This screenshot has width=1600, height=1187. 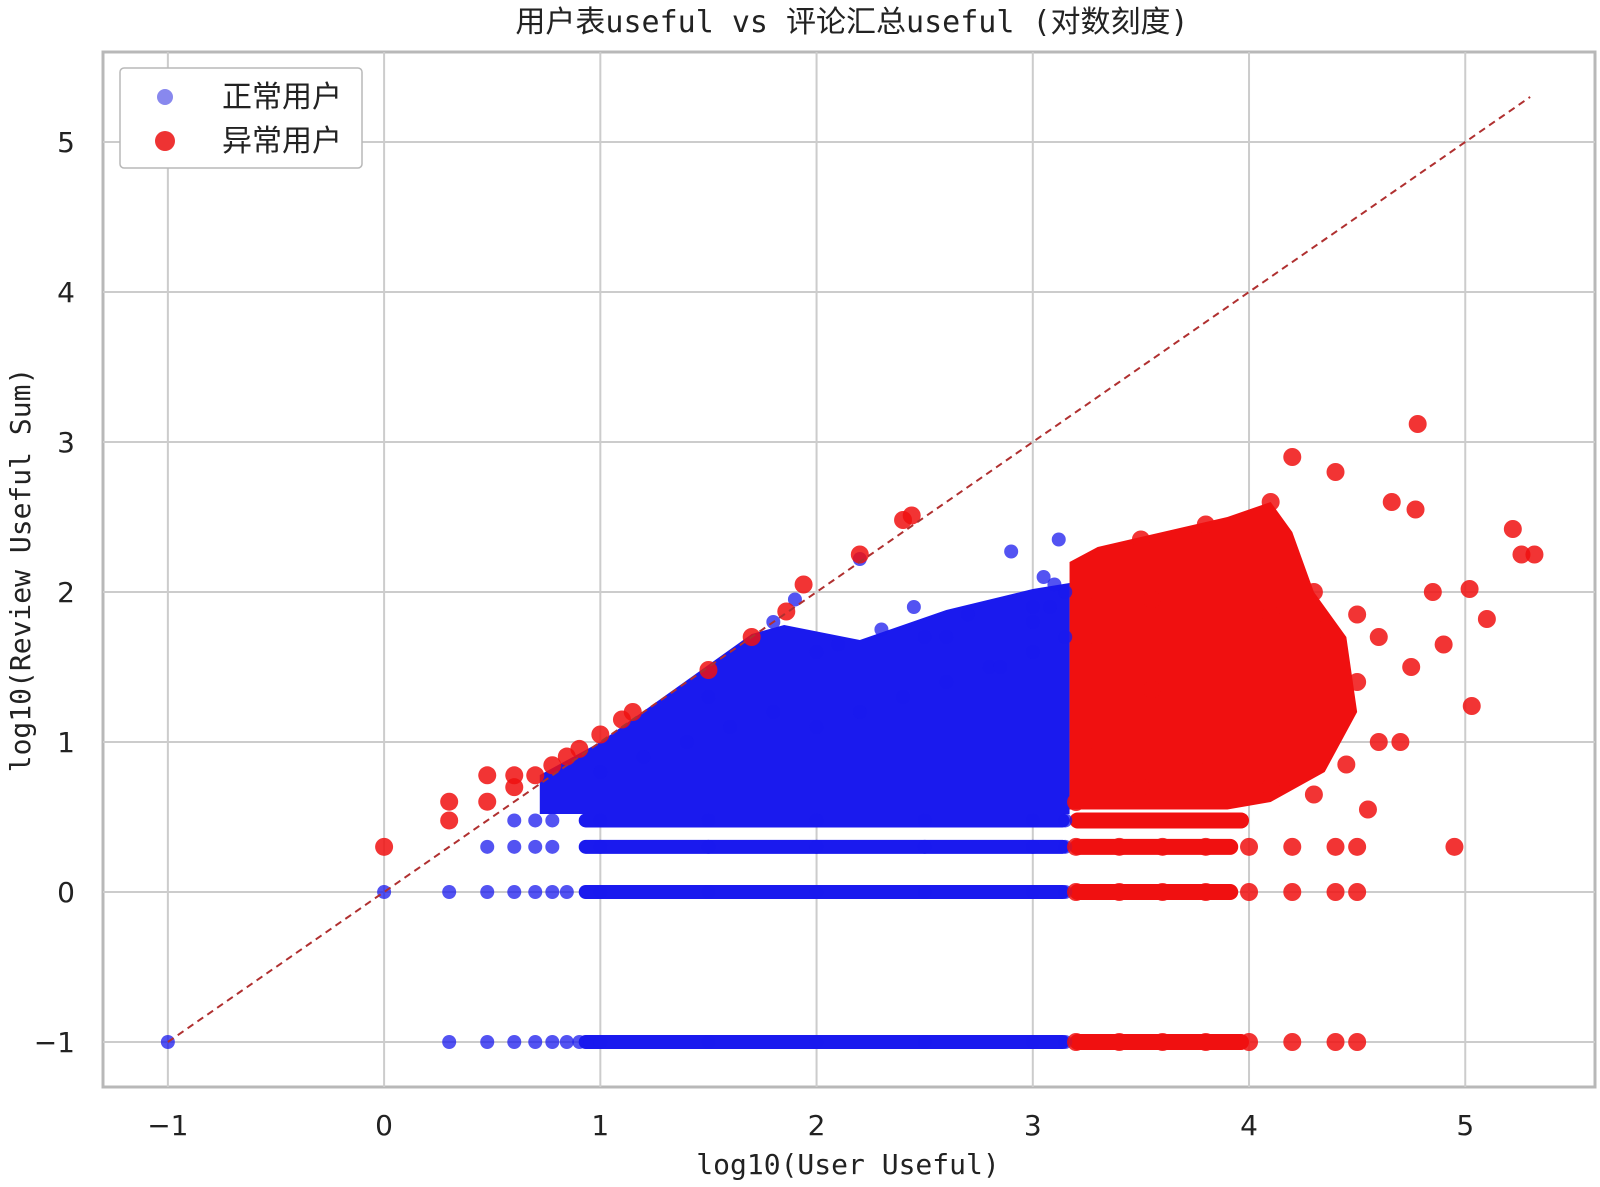 What do you see at coordinates (1465, 1125) in the screenshot?
I see `x-tick-label: 5` at bounding box center [1465, 1125].